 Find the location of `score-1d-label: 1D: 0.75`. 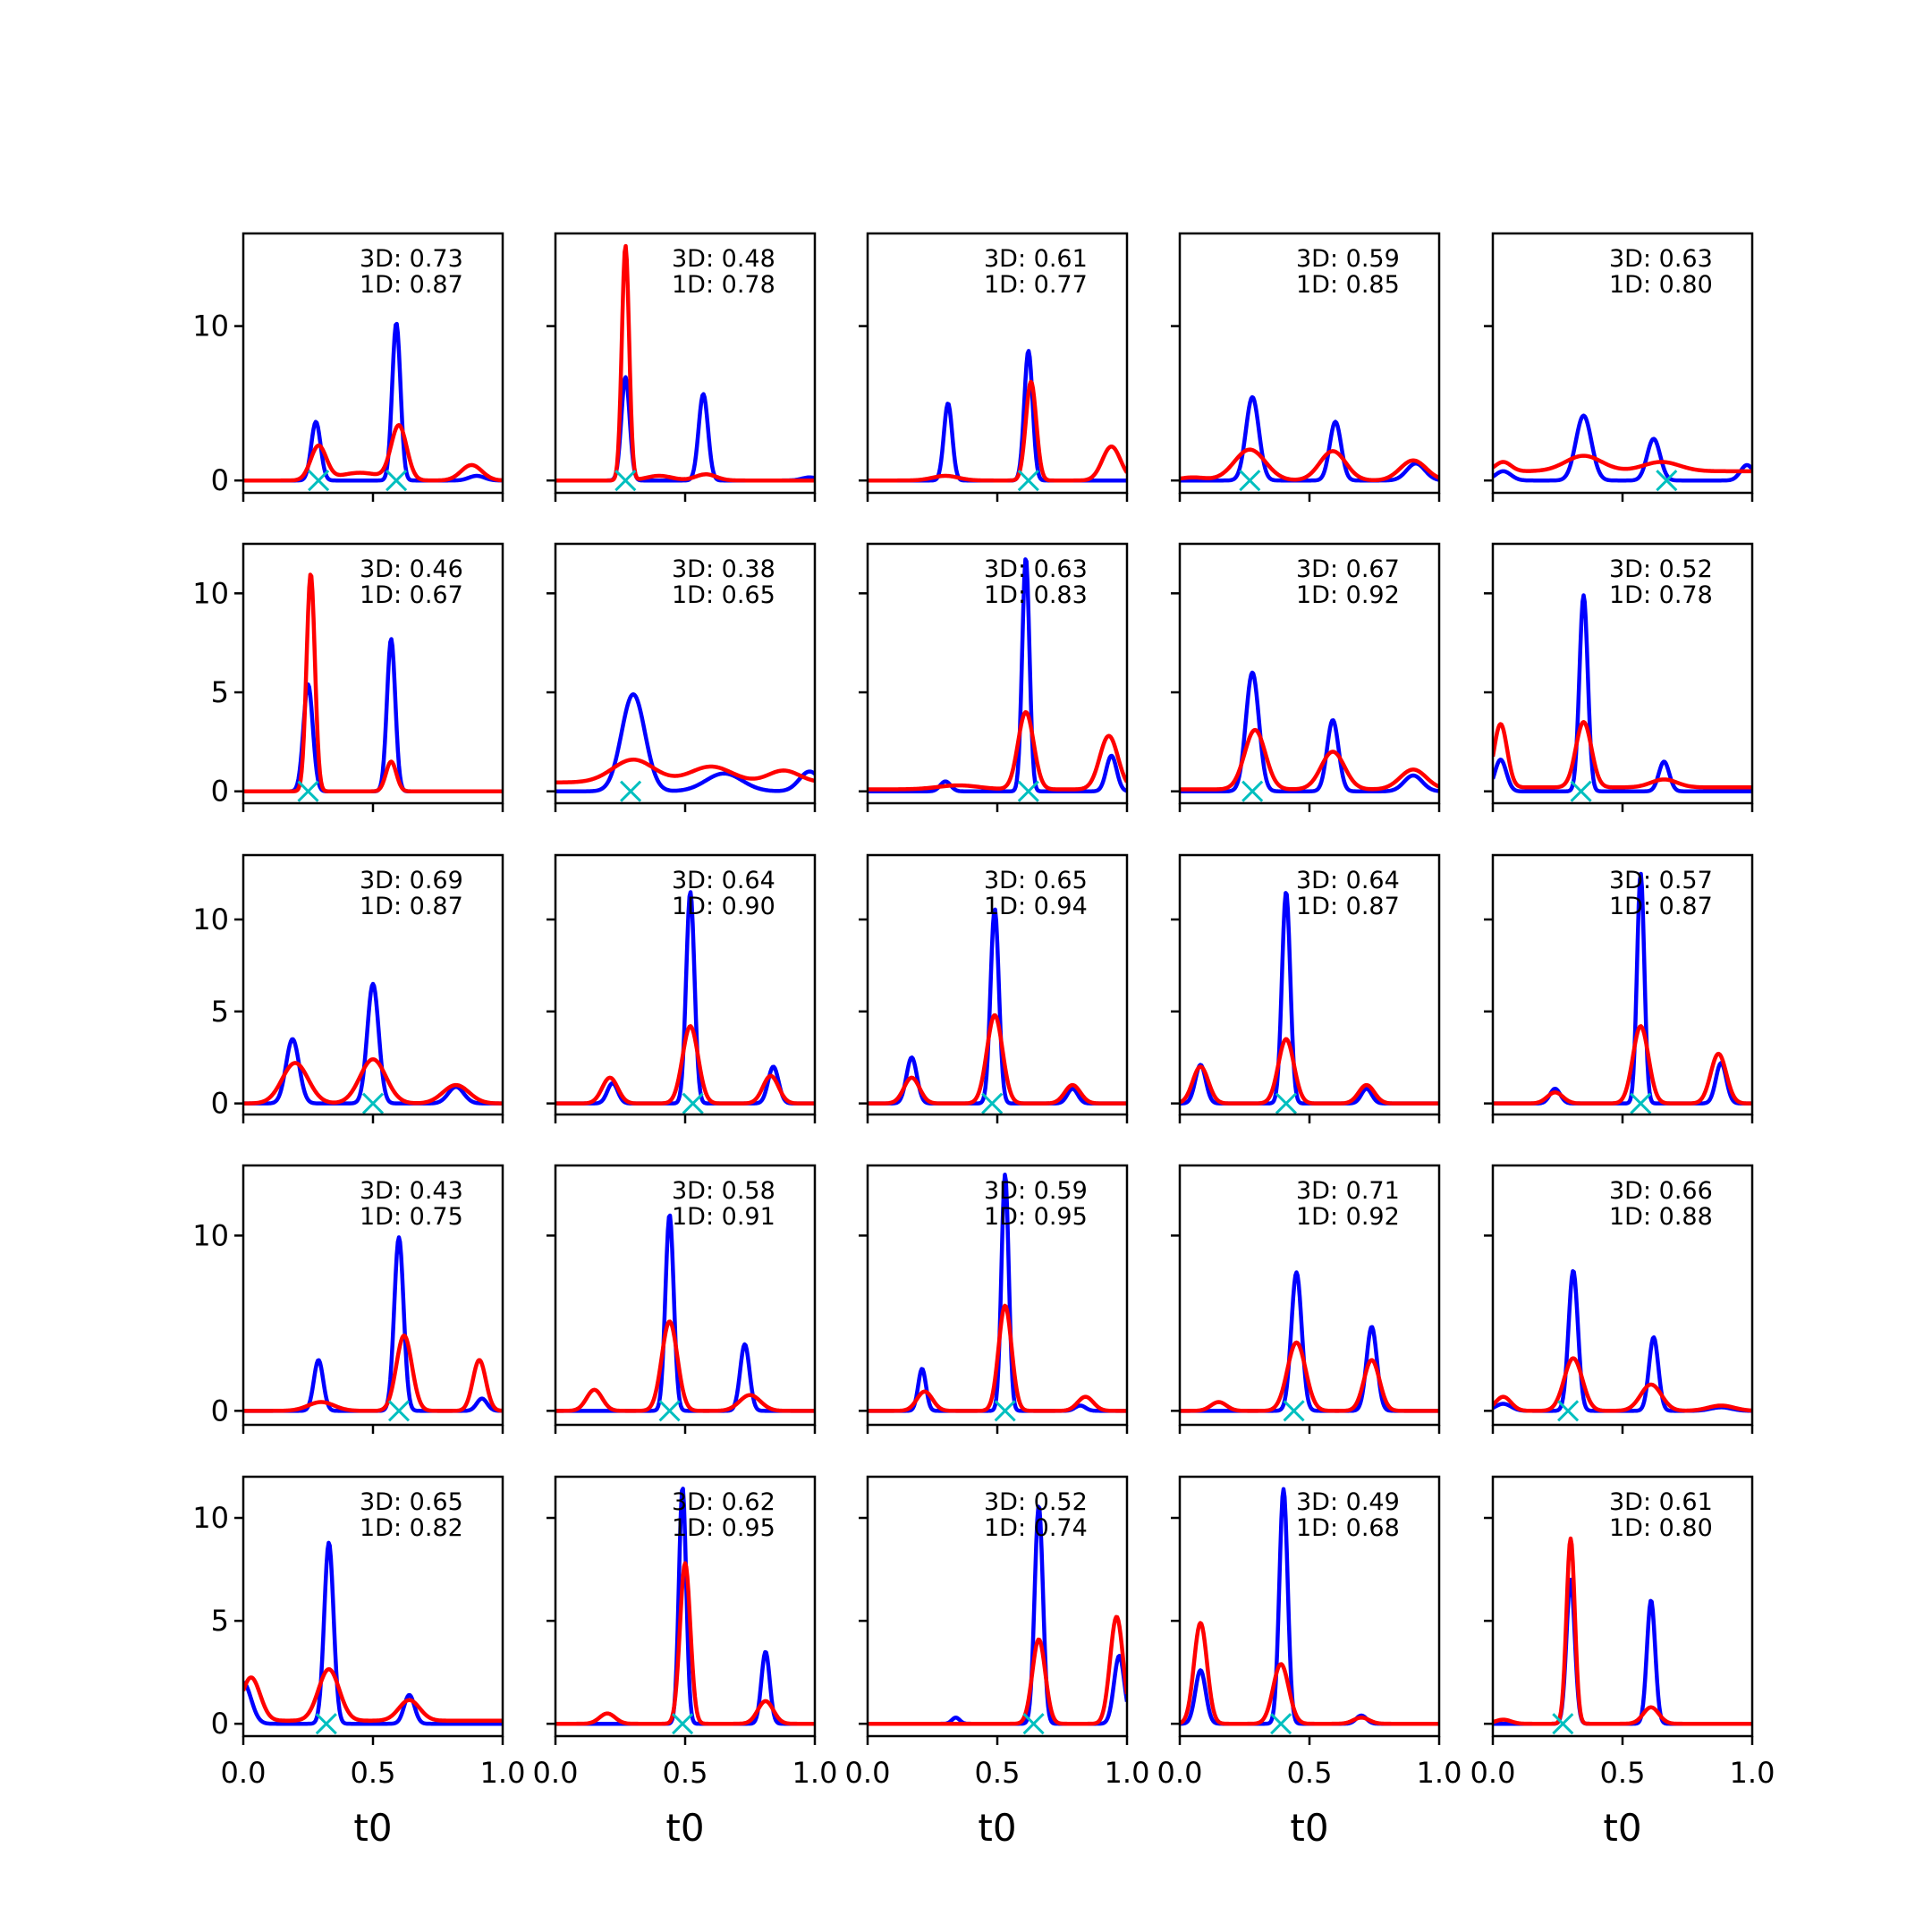

score-1d-label: 1D: 0.75 is located at coordinates (411, 1217).